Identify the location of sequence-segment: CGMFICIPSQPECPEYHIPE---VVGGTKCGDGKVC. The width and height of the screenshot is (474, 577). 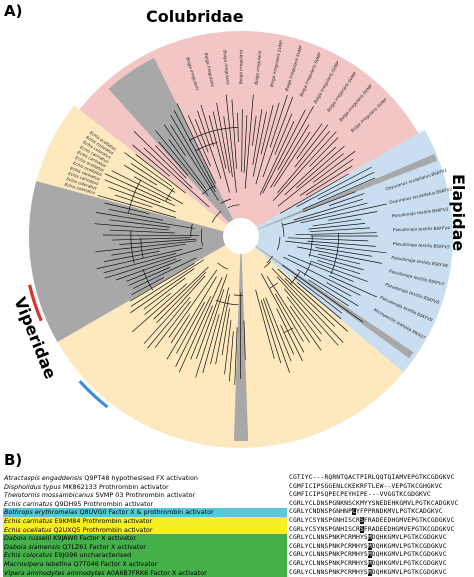
(360, 494).